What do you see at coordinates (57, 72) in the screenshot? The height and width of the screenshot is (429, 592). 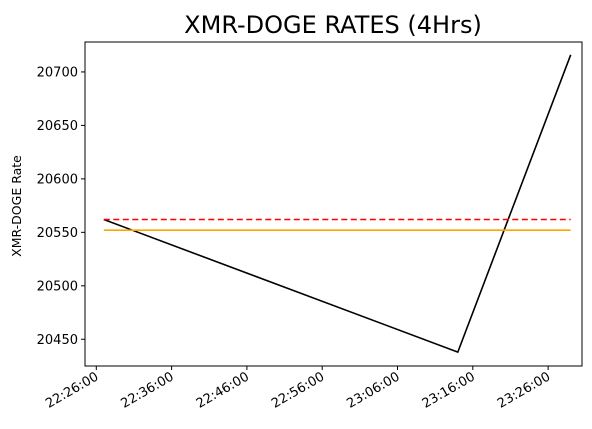 I see `y-tick-label: 20700` at bounding box center [57, 72].